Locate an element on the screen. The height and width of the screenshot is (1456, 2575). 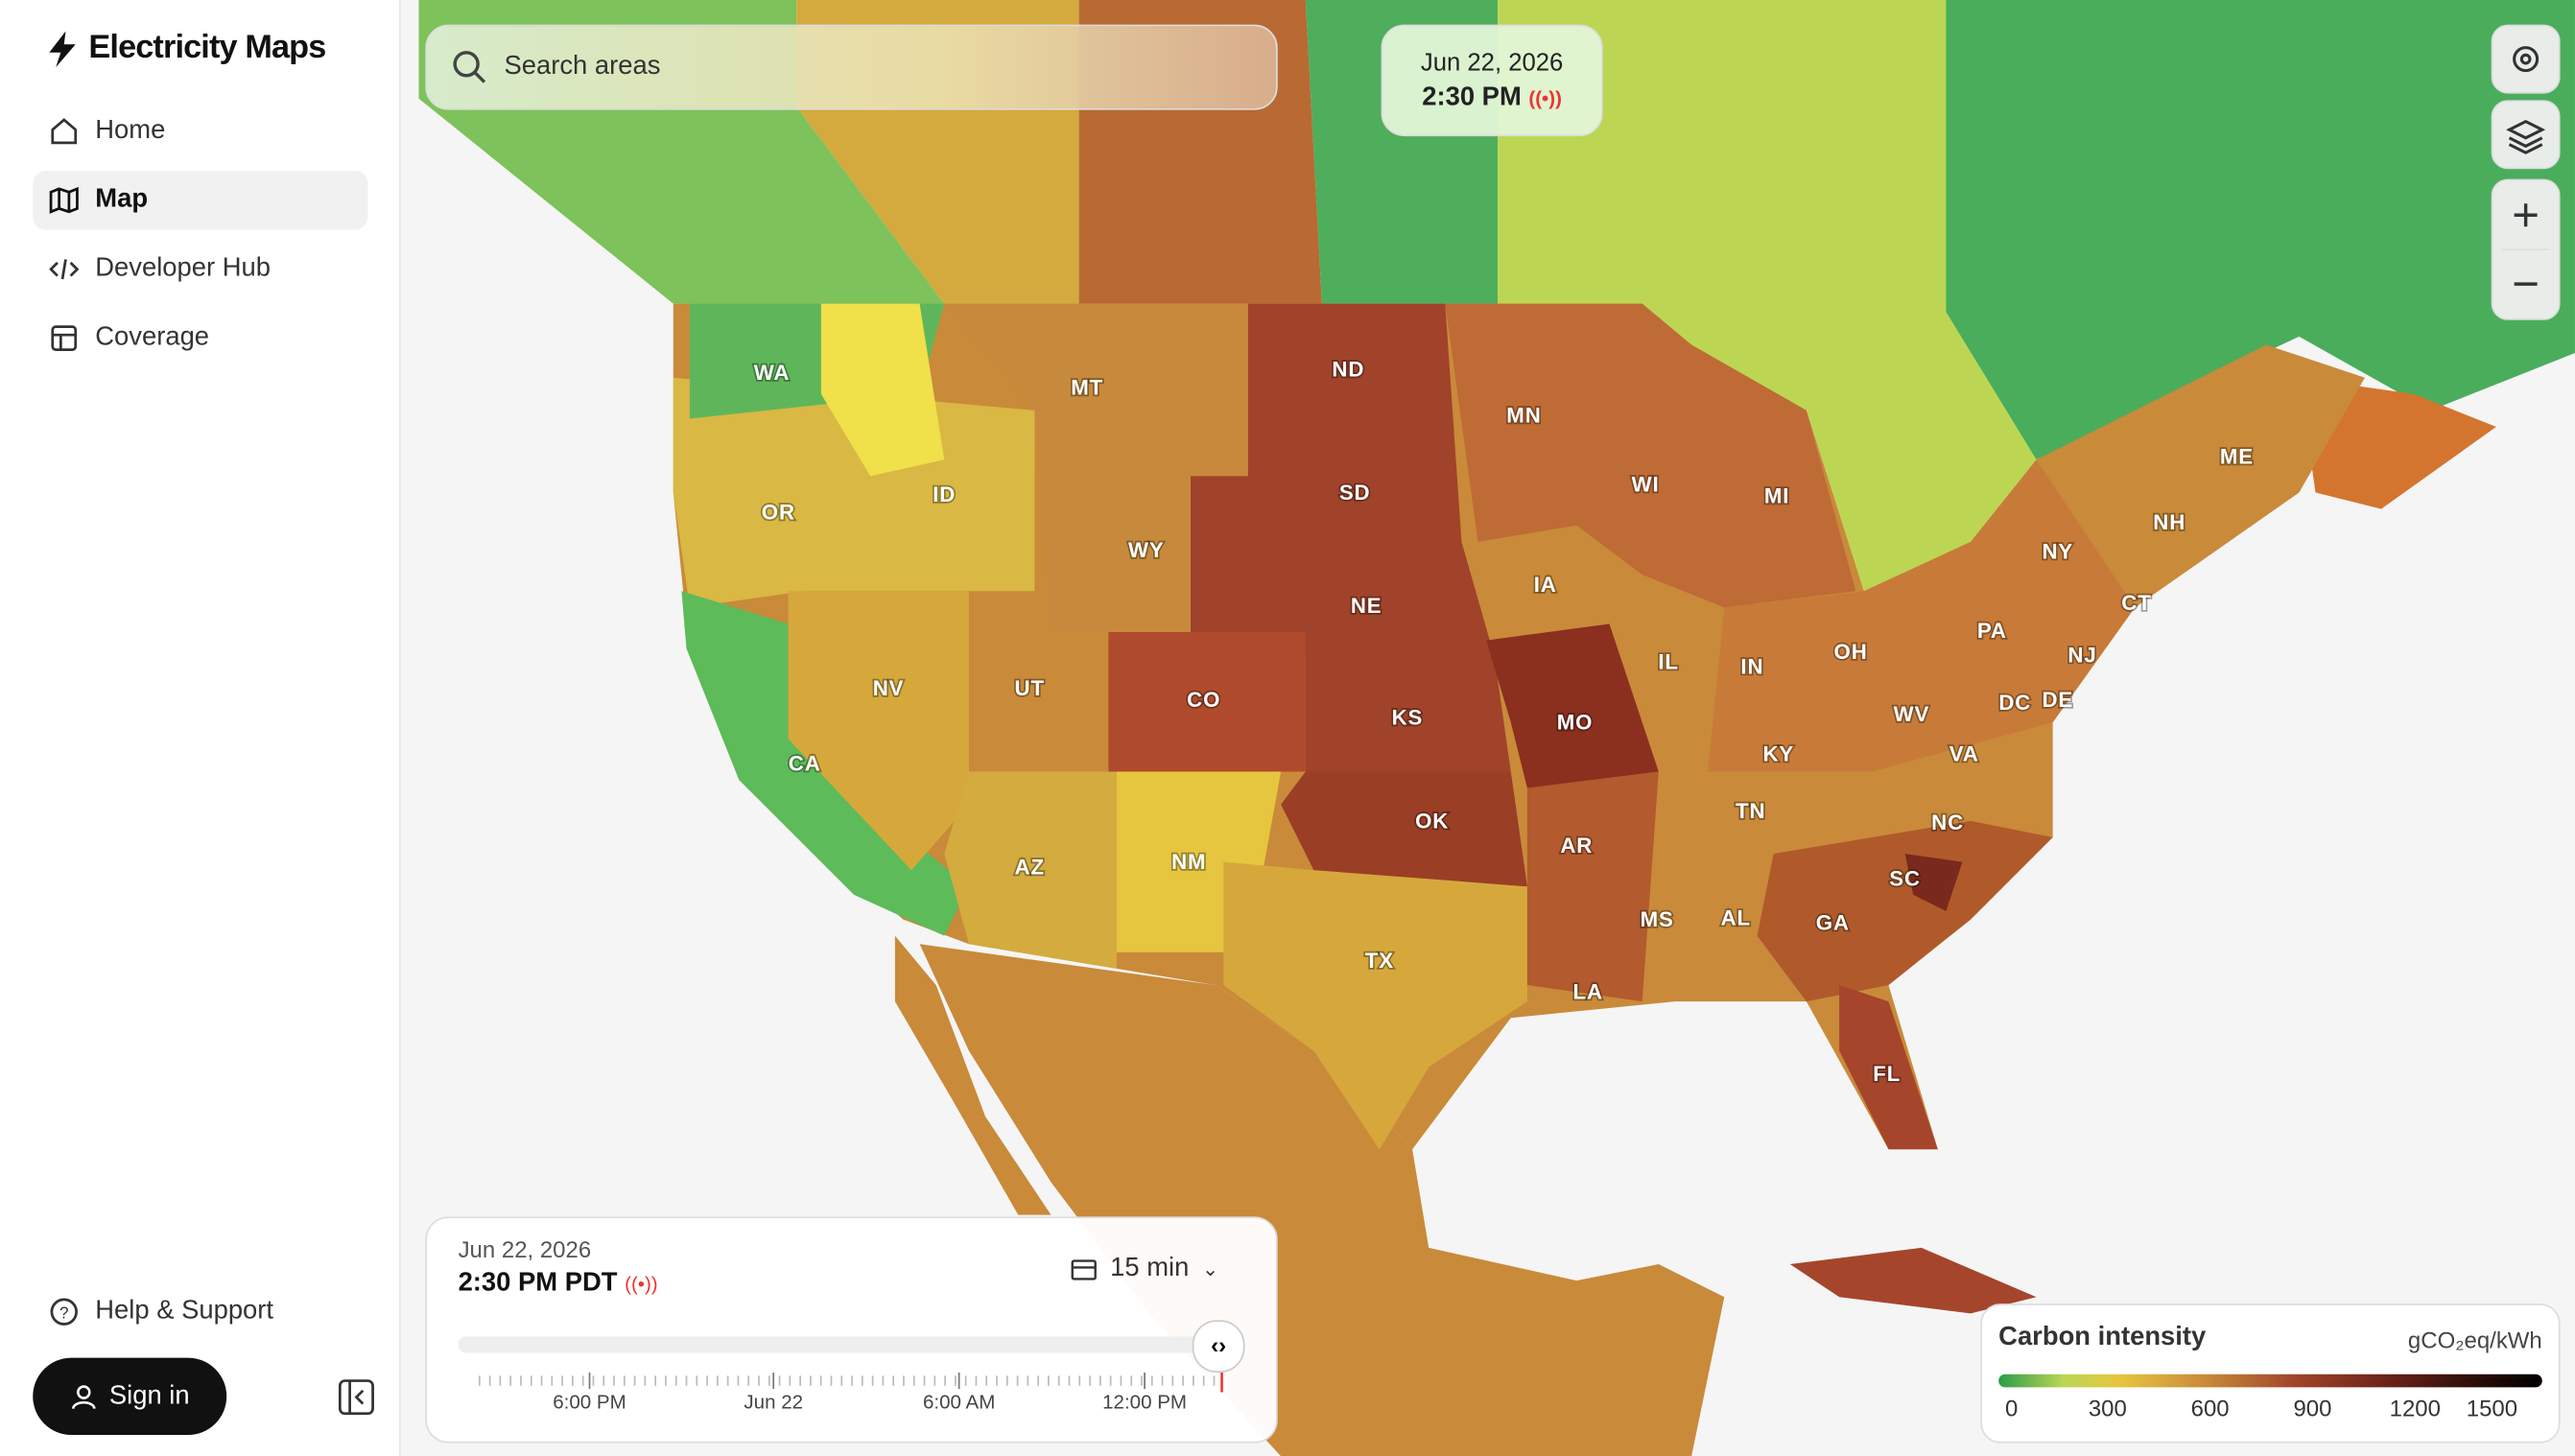
region-label: AL is located at coordinates (1736, 917).